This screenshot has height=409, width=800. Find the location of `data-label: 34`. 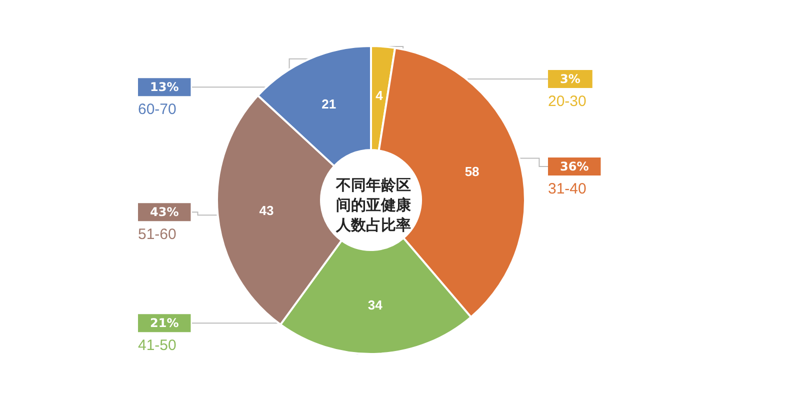

data-label: 34 is located at coordinates (376, 304).